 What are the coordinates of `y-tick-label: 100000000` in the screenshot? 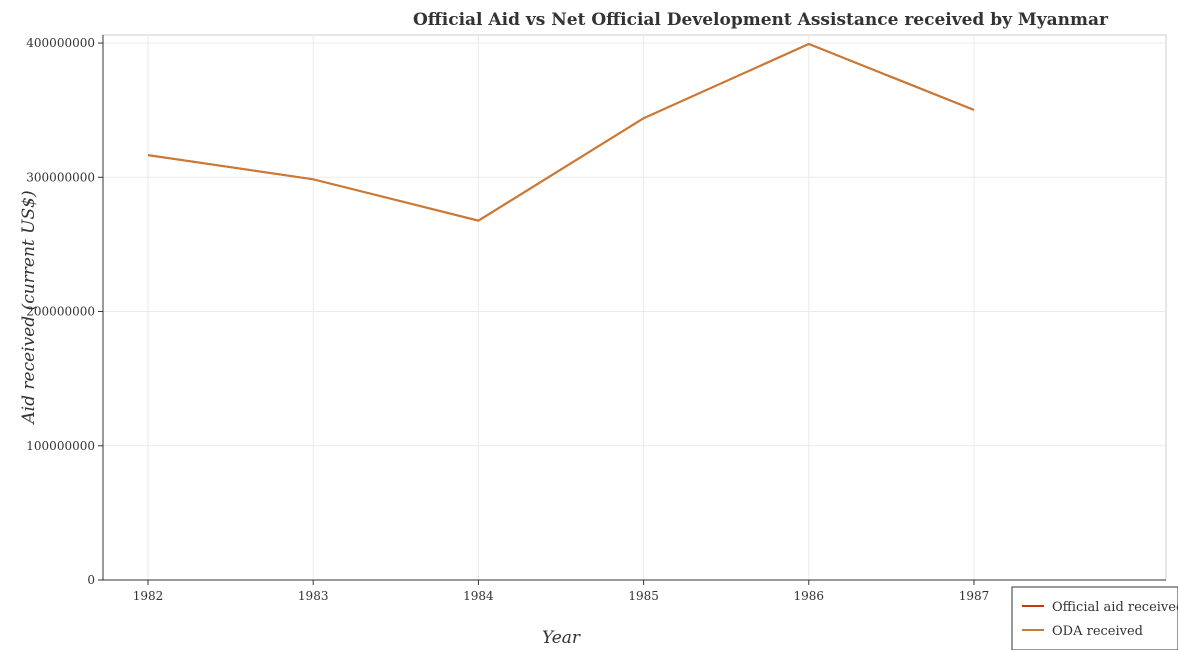 It's located at (60, 446).